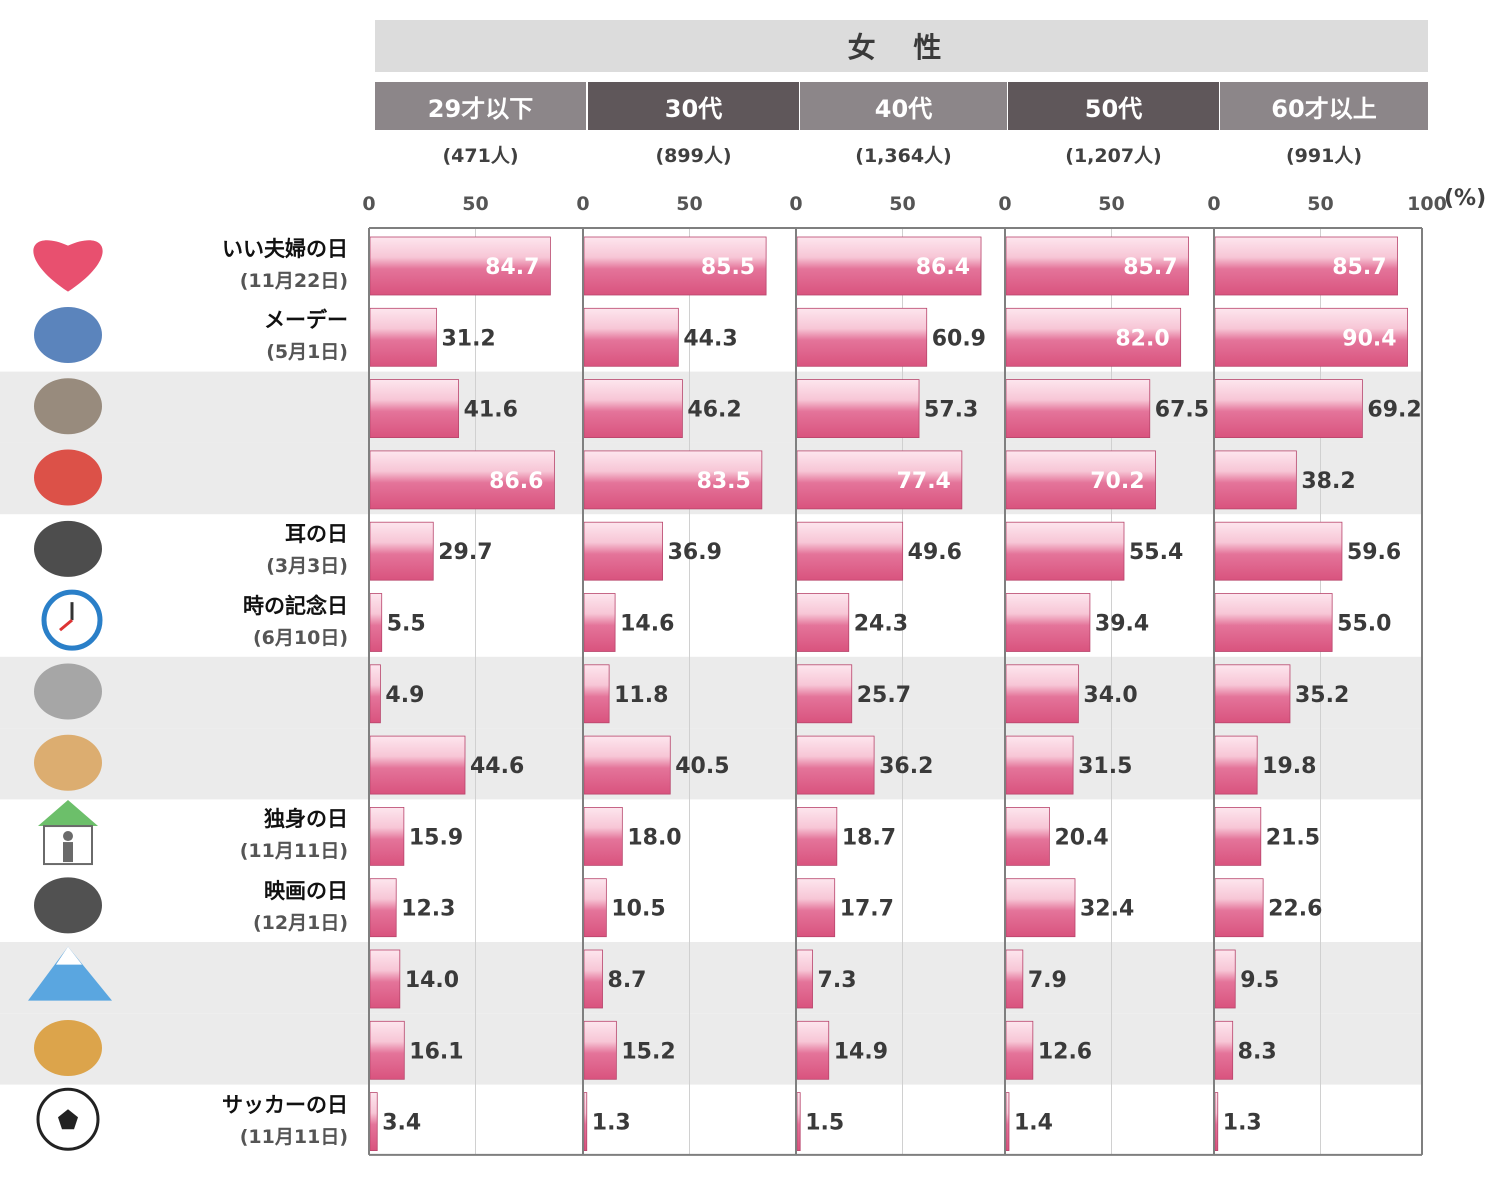 The height and width of the screenshot is (1200, 1500). What do you see at coordinates (404, 695) in the screenshot?
I see `data-label: 4.9` at bounding box center [404, 695].